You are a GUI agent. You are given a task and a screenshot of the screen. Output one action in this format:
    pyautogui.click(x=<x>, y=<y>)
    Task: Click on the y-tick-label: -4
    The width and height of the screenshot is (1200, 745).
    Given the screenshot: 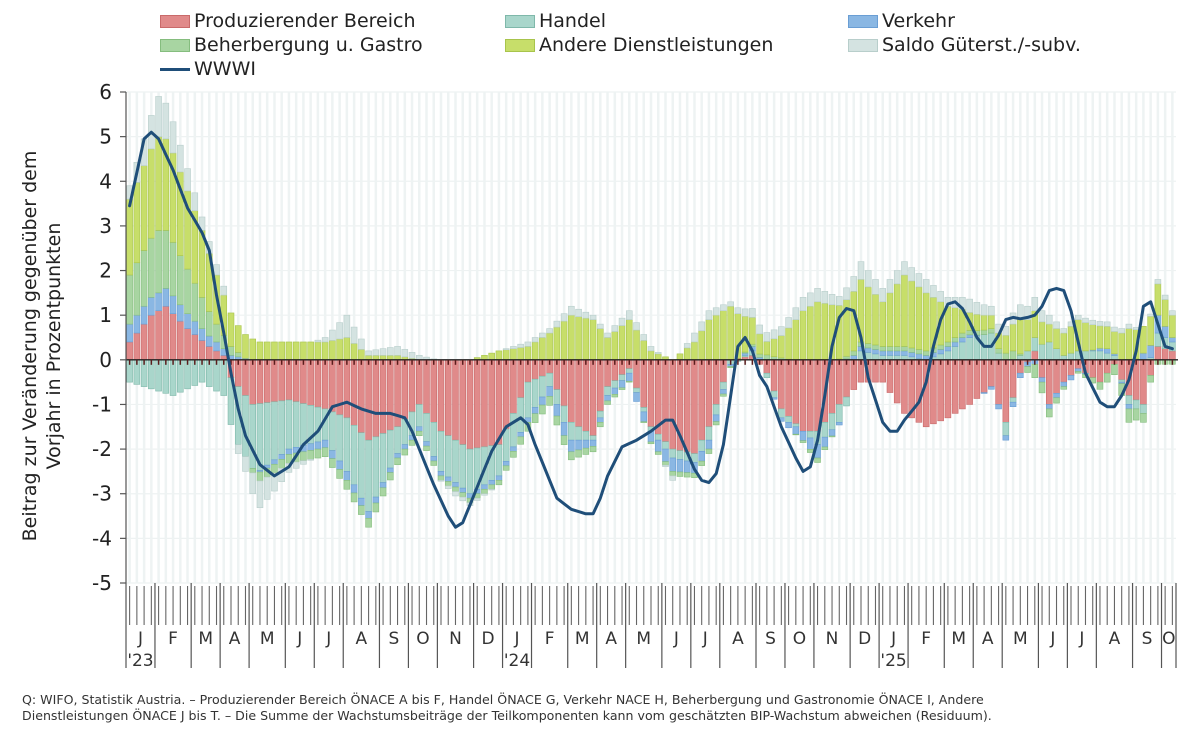 What is the action you would take?
    pyautogui.click(x=102, y=538)
    